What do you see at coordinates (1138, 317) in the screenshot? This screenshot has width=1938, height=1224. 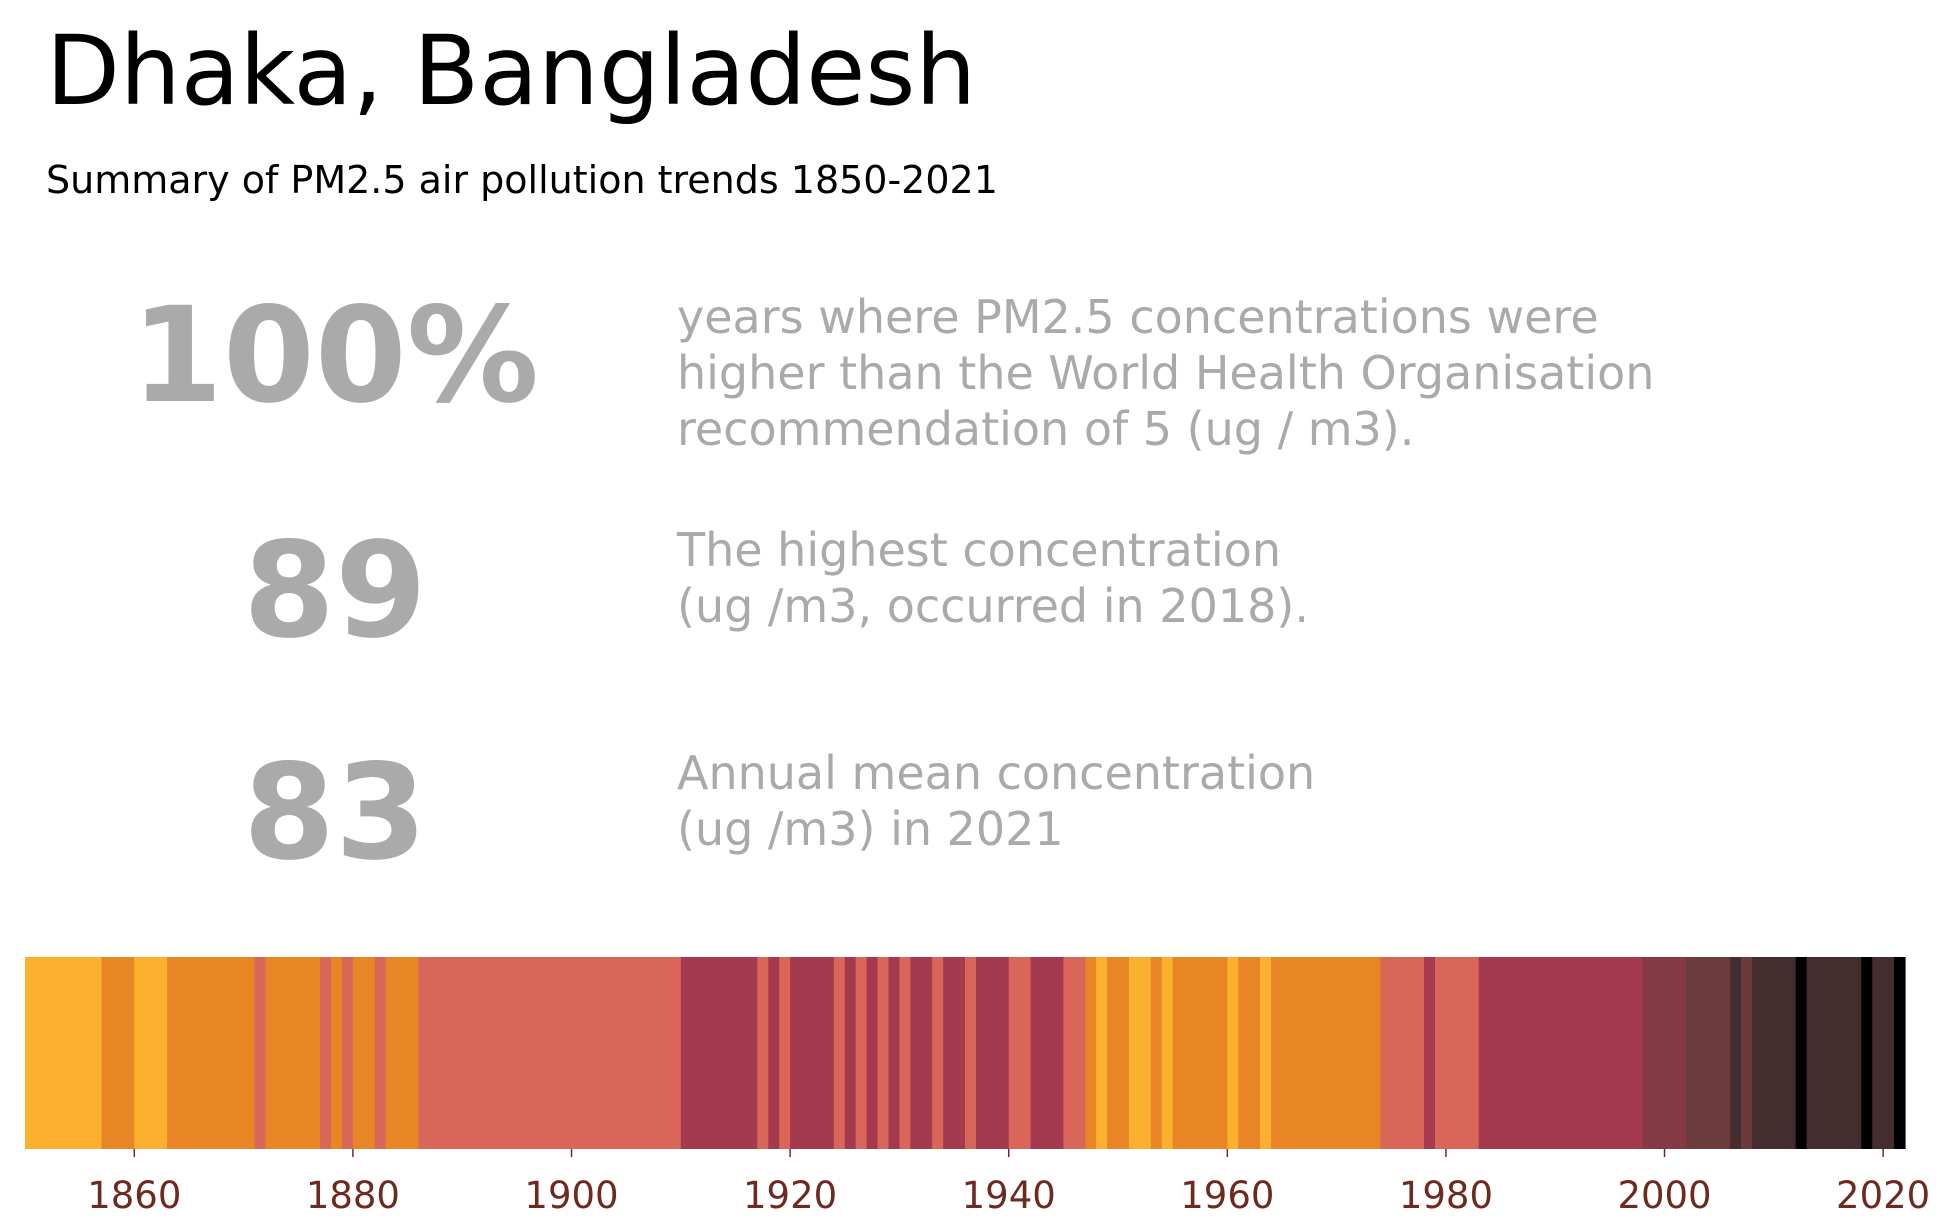 I see `stat-exceedance-line: years where PM2.5 concentrations were` at bounding box center [1138, 317].